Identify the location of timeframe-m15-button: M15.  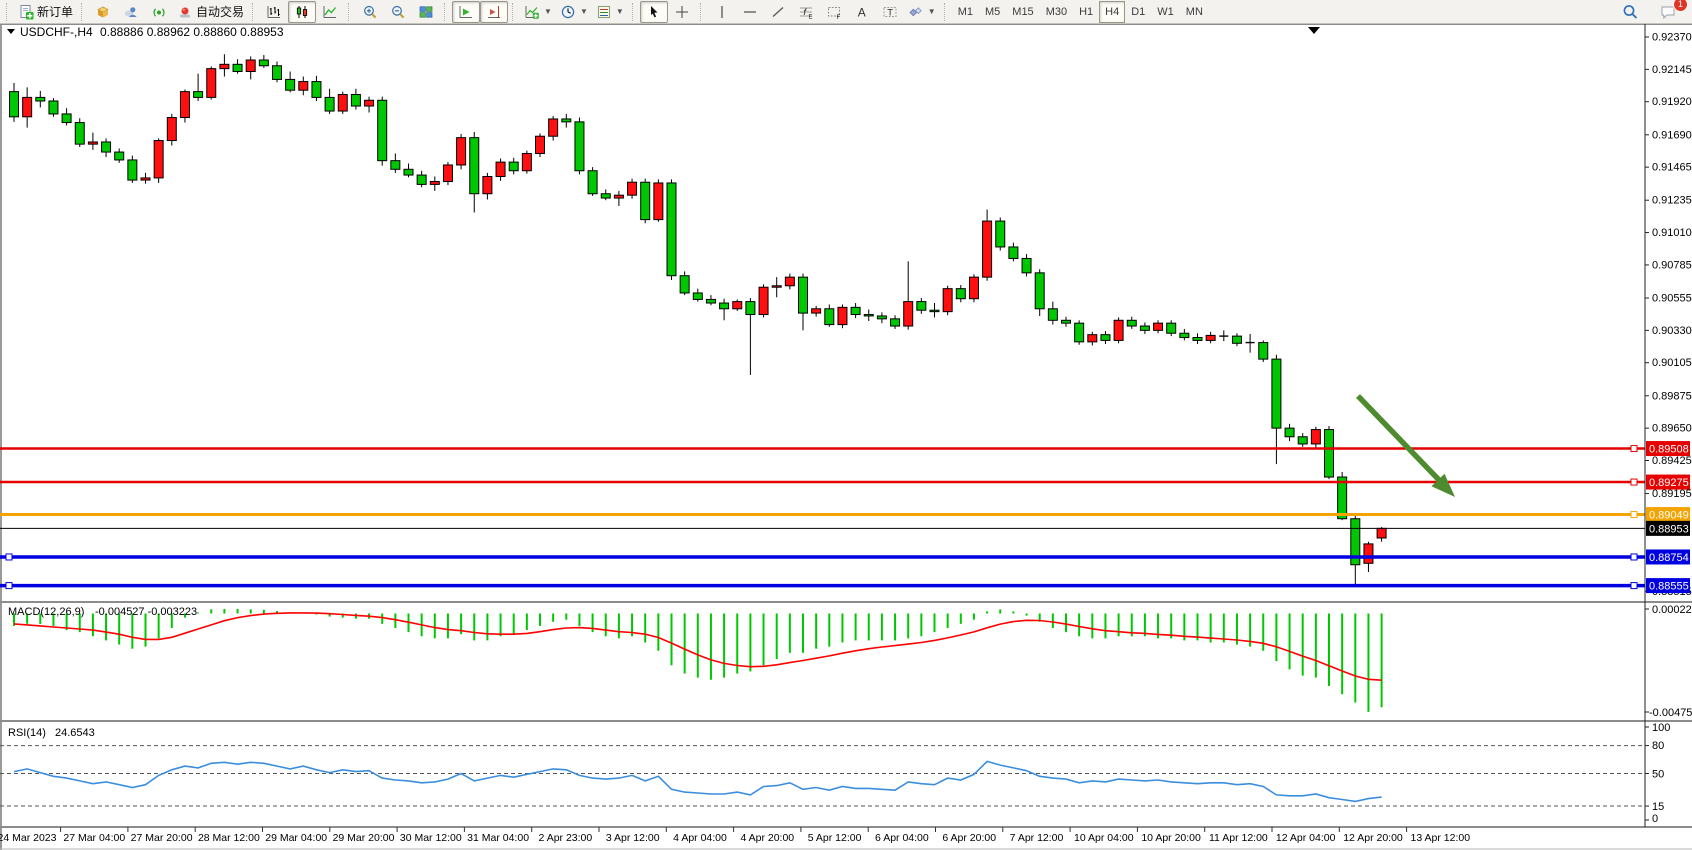
(1023, 11).